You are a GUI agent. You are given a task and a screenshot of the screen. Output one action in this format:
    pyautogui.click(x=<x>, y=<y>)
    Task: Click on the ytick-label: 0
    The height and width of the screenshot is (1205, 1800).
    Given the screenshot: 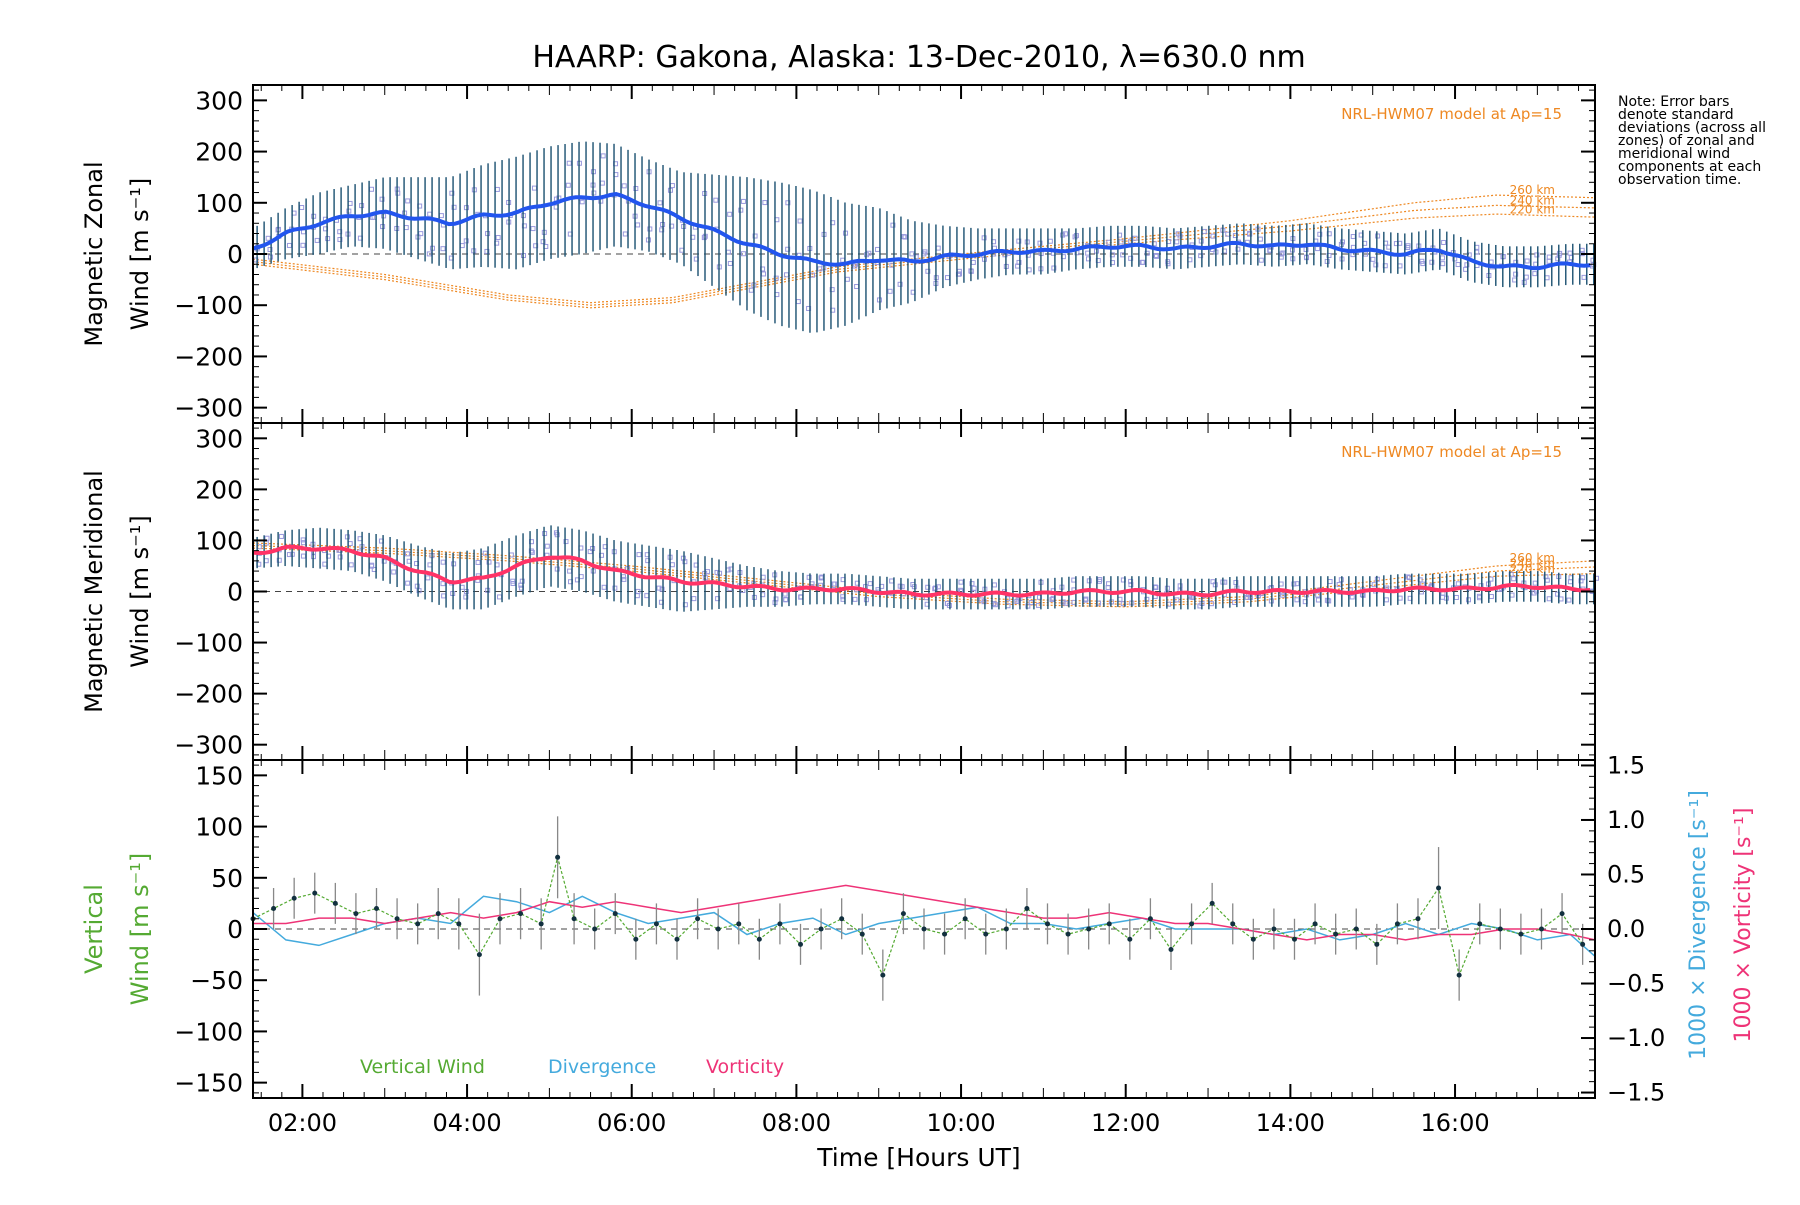 What is the action you would take?
    pyautogui.click(x=235, y=929)
    